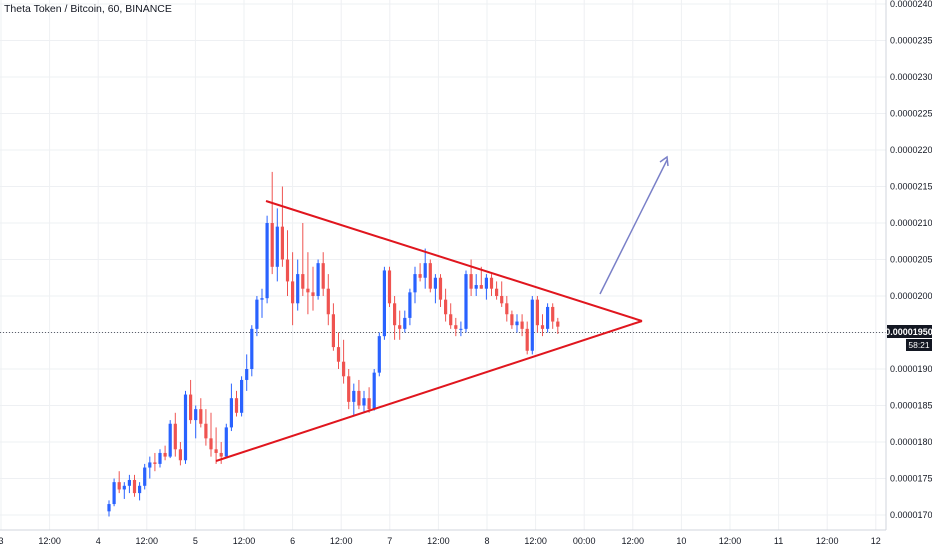 This screenshot has width=932, height=550. I want to click on time-tick-label: 12:00, so click(147, 541).